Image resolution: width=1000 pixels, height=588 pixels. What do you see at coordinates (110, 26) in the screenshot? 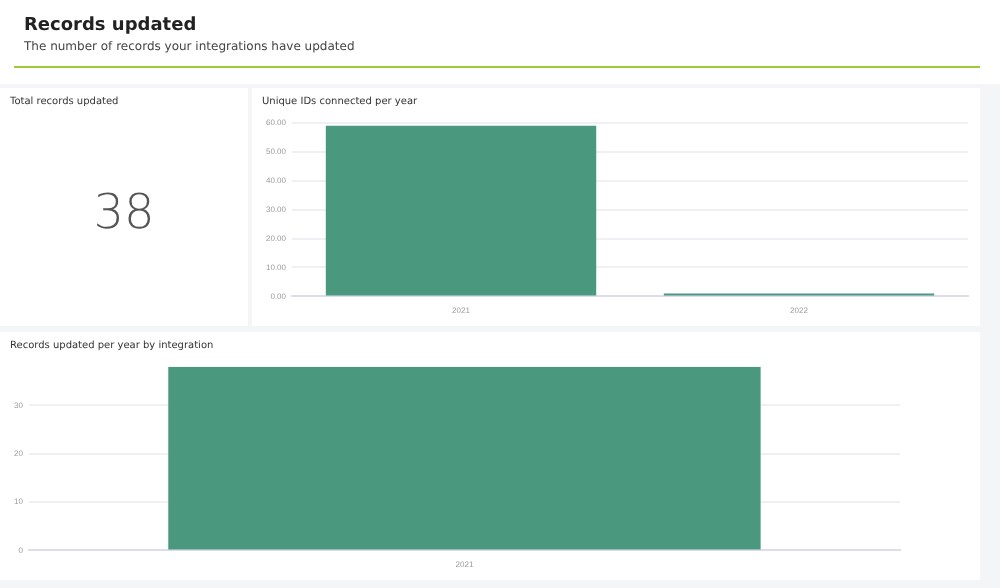
I see `text: Records updated` at bounding box center [110, 26].